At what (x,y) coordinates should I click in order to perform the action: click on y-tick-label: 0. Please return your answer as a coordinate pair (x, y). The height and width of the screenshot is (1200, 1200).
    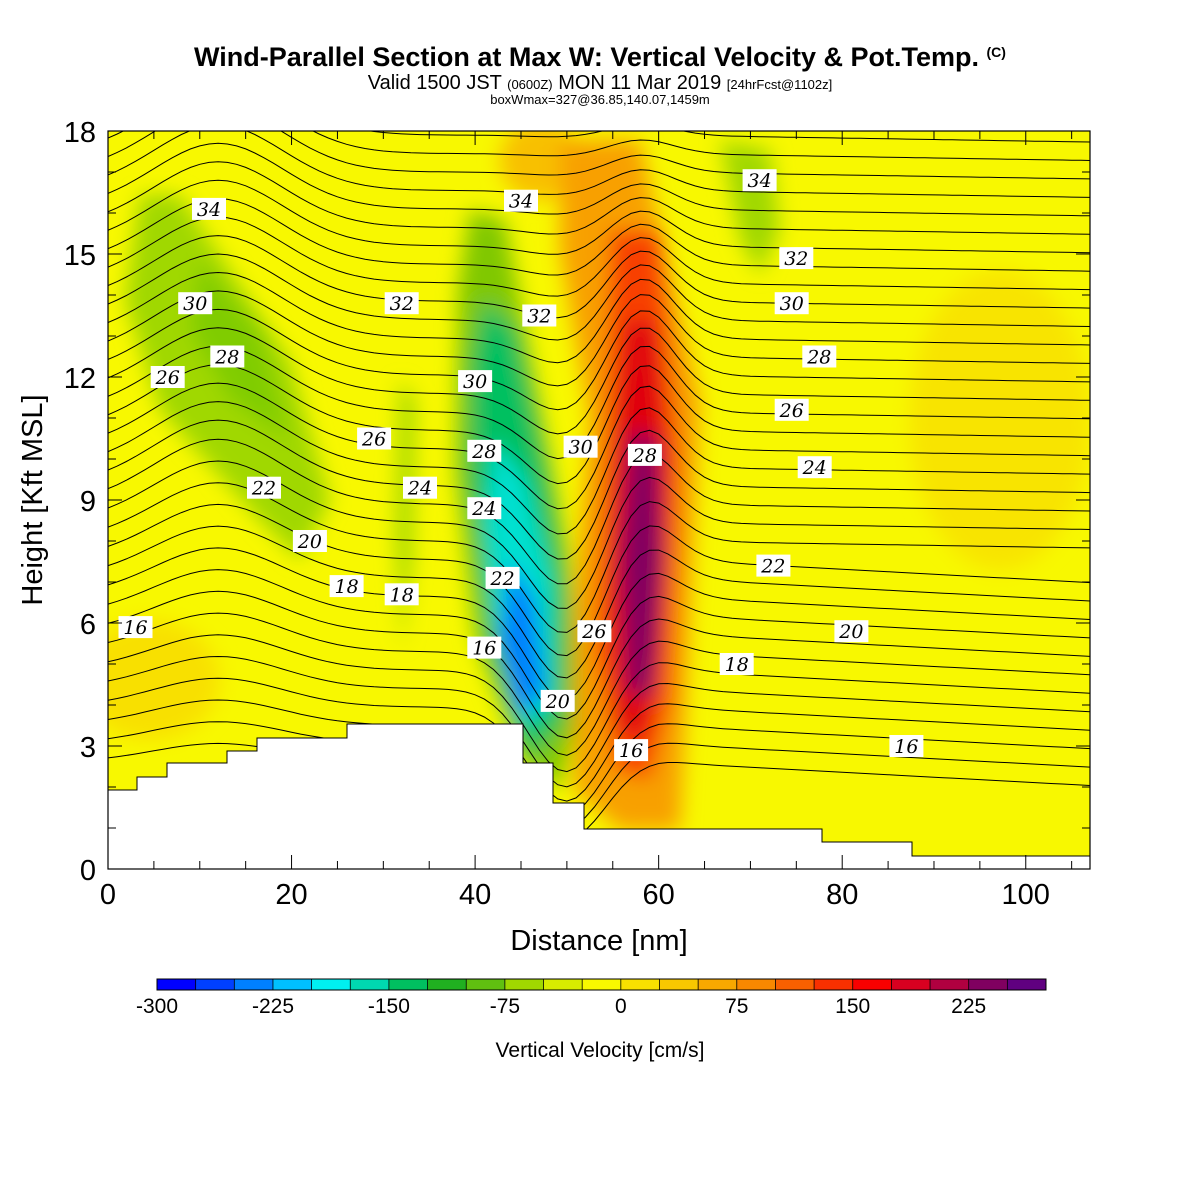
    Looking at the image, I should click on (88, 871).